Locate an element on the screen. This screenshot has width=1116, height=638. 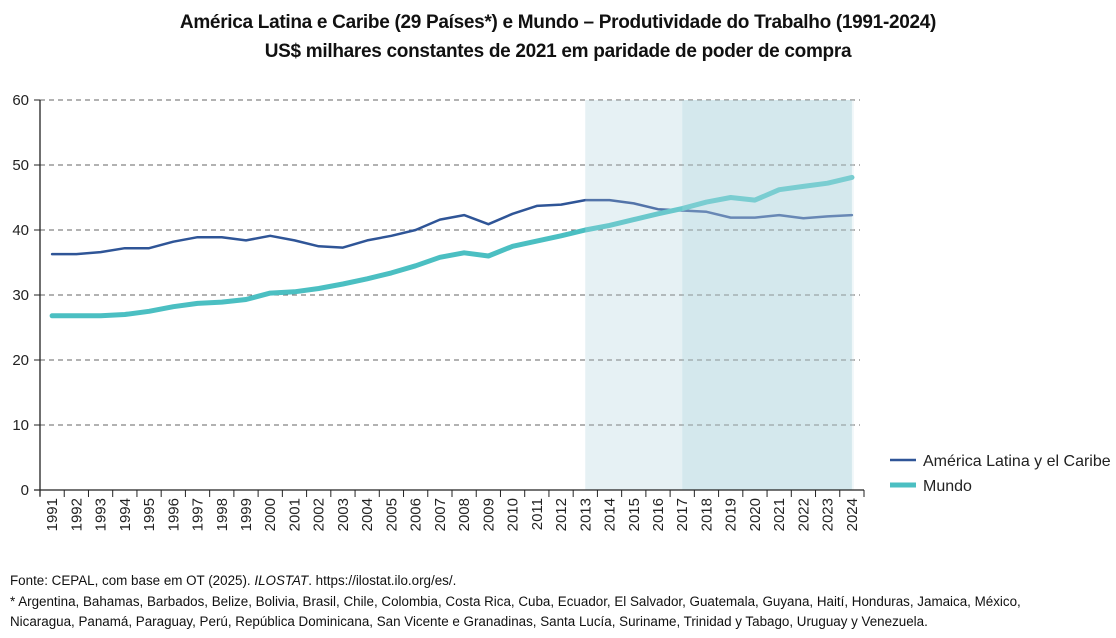
x-tick-label: 1998 is located at coordinates (222, 514).